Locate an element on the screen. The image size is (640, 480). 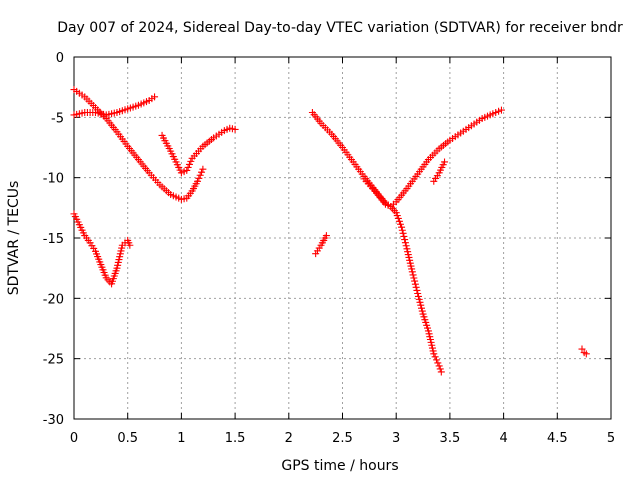
x-tick-label: 5 is located at coordinates (611, 438).